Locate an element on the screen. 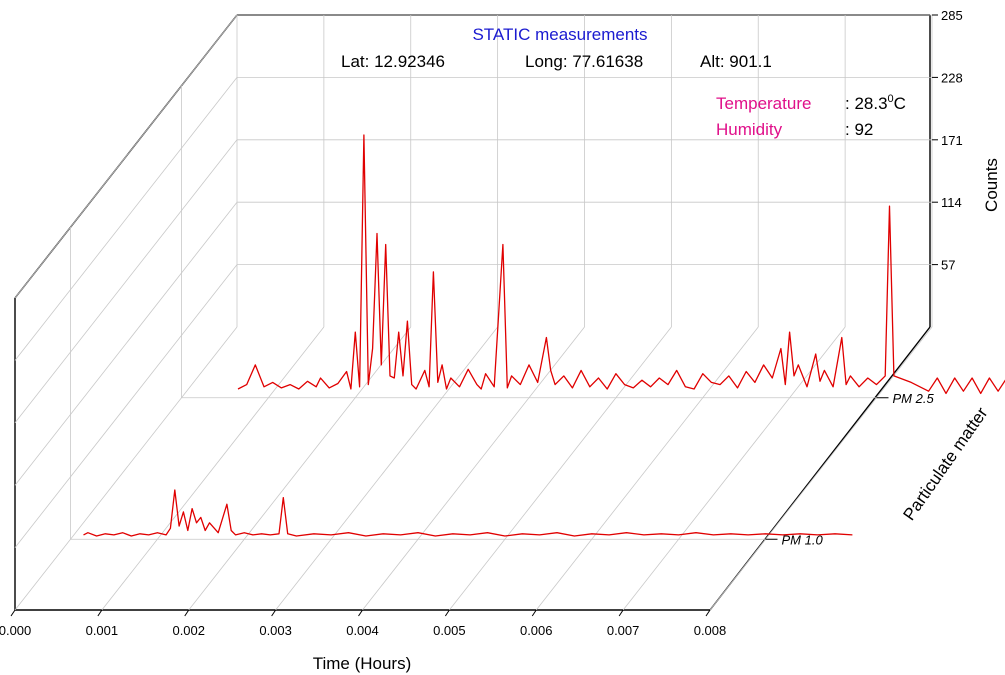 The height and width of the screenshot is (675, 1005). temperature-unit: C is located at coordinates (900, 103).